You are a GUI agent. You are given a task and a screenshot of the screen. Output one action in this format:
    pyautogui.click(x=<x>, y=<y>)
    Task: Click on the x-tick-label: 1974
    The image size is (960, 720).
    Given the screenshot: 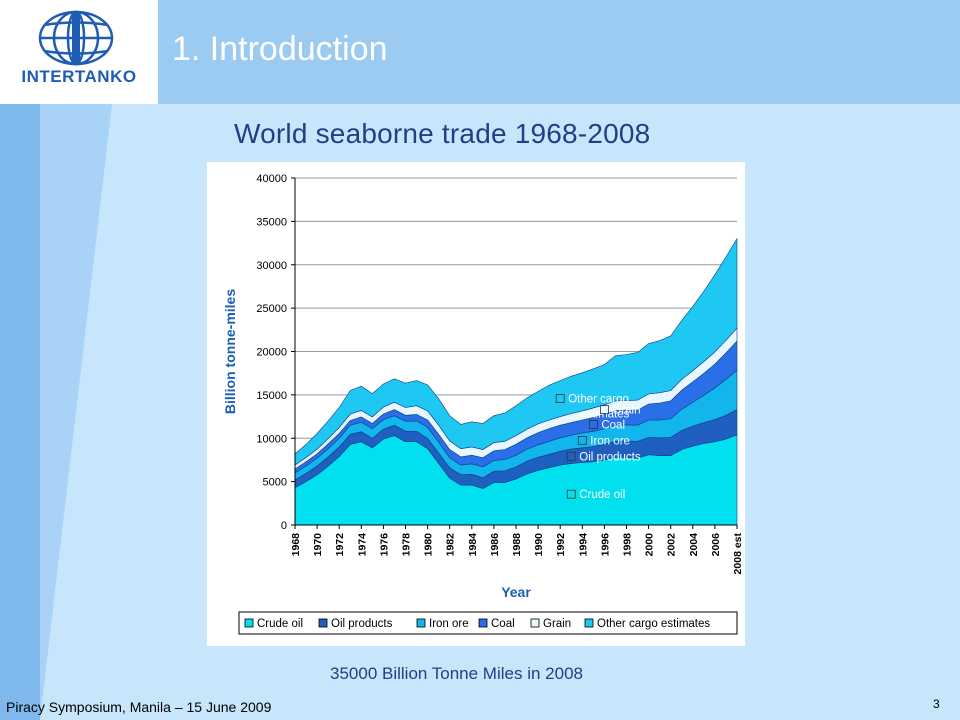 What is the action you would take?
    pyautogui.click(x=362, y=545)
    